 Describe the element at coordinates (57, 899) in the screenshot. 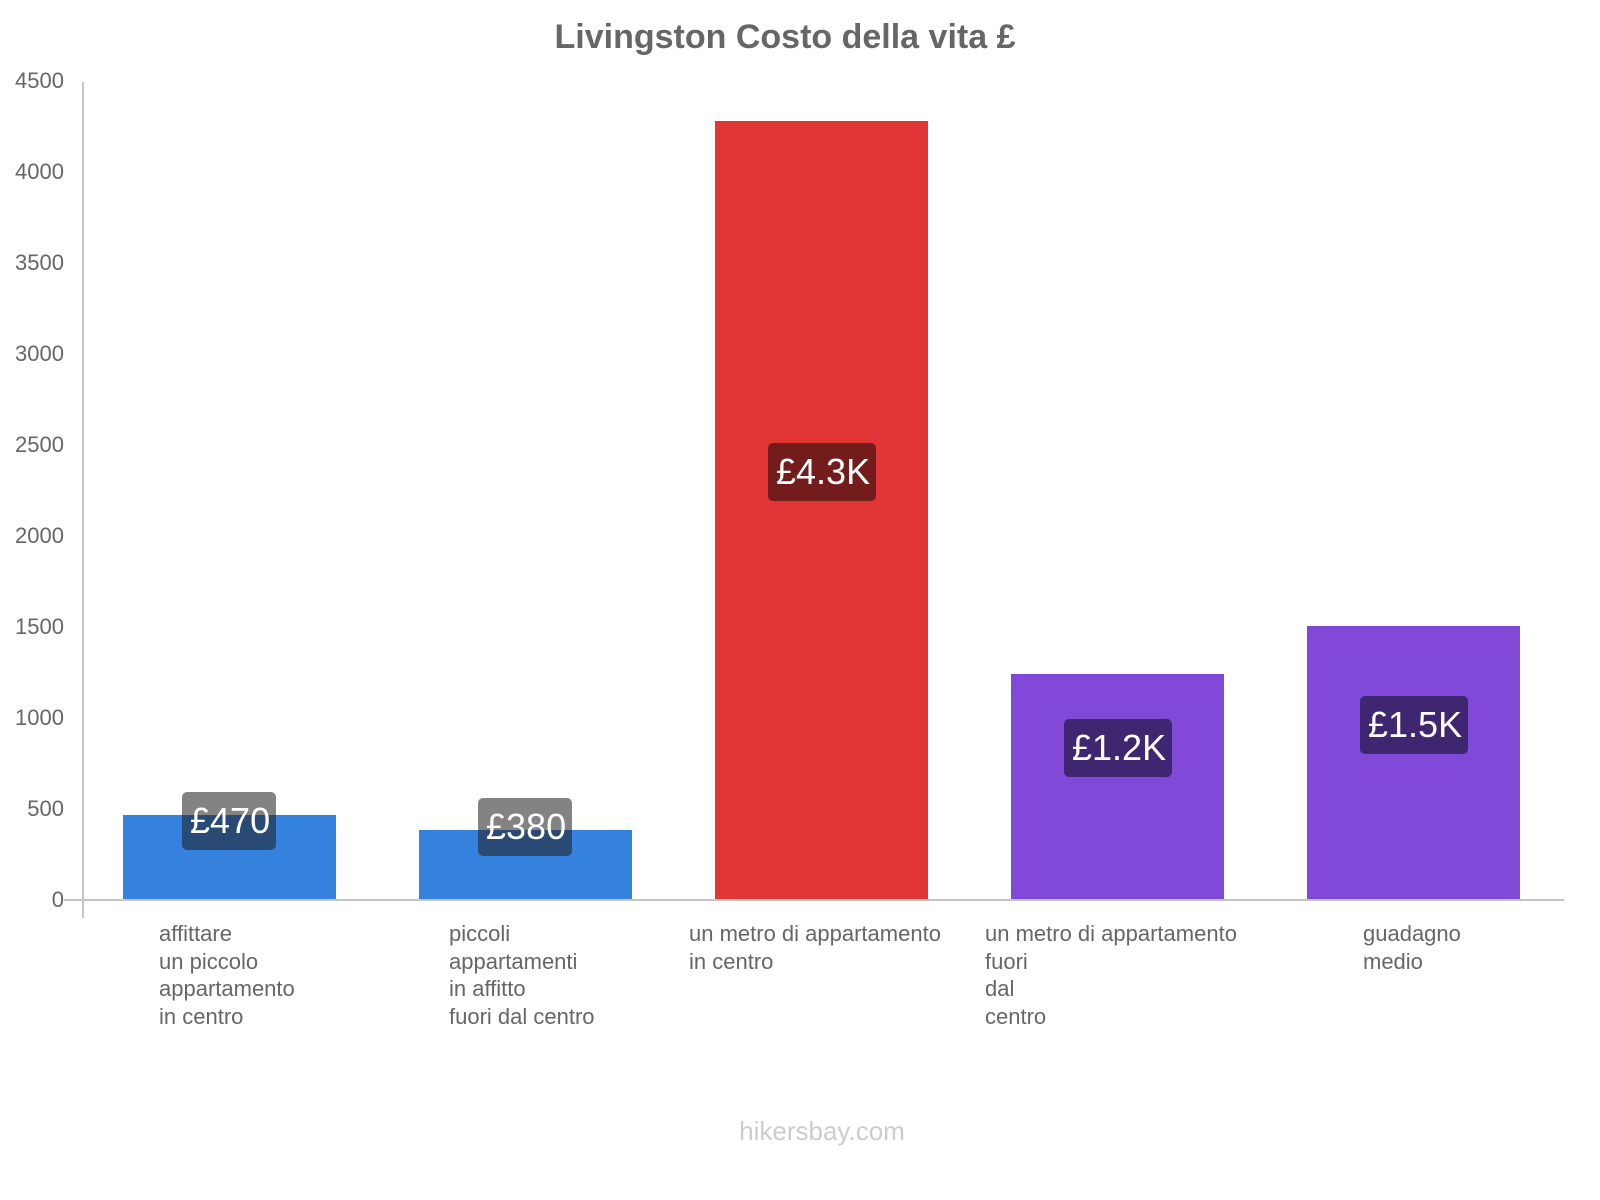

I see `y-tick: 0` at that location.